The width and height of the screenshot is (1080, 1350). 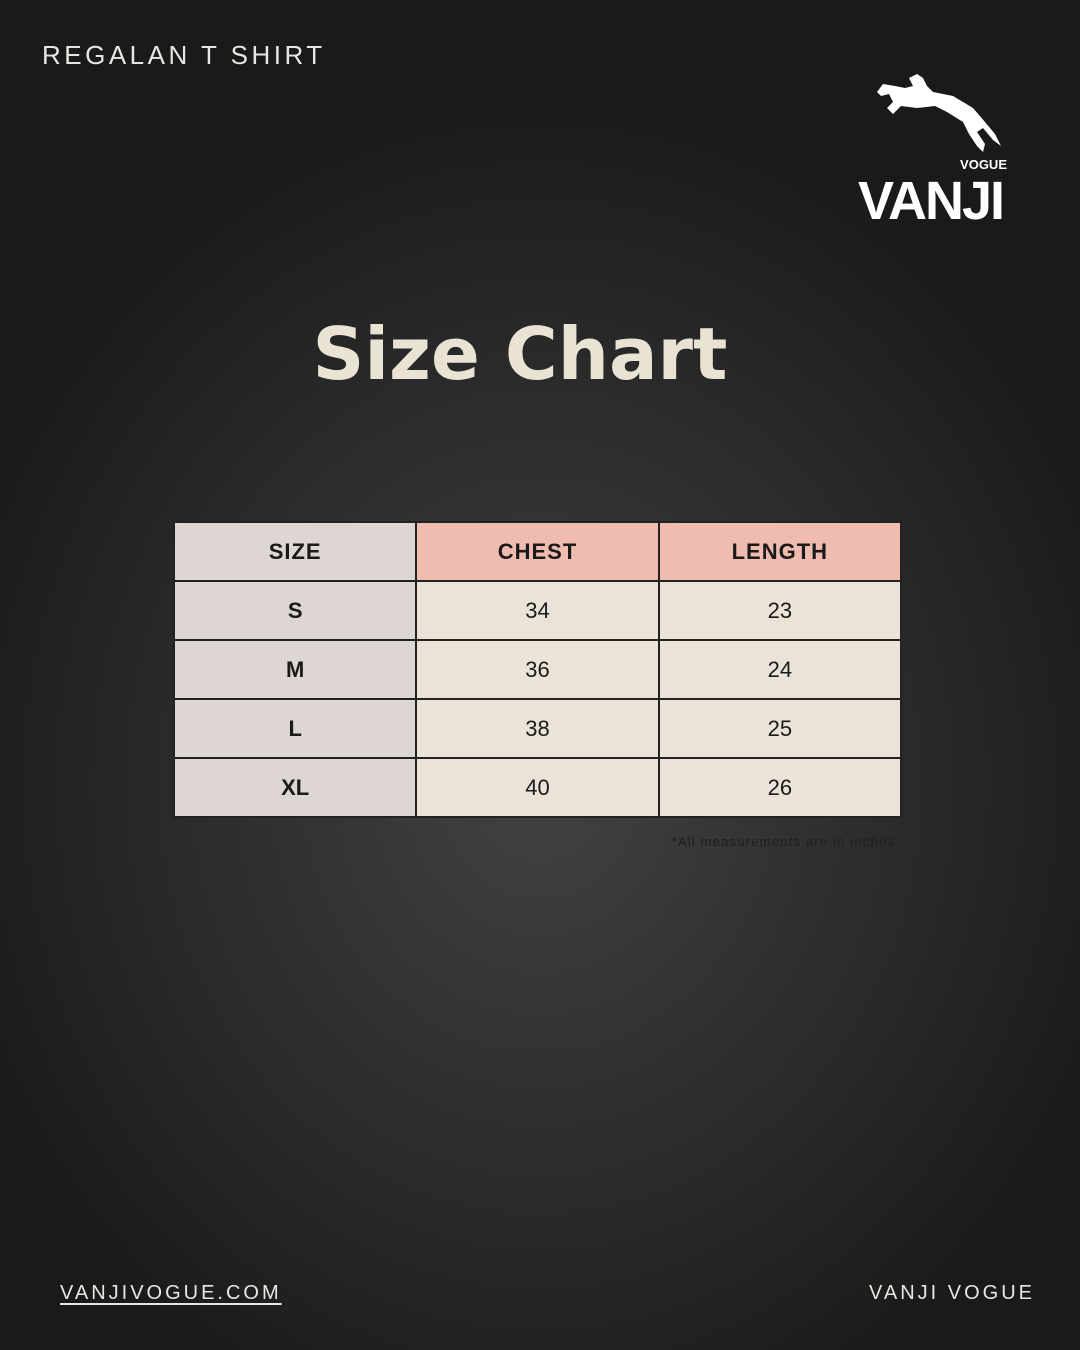 What do you see at coordinates (520, 354) in the screenshot?
I see `page-title: Size Chart` at bounding box center [520, 354].